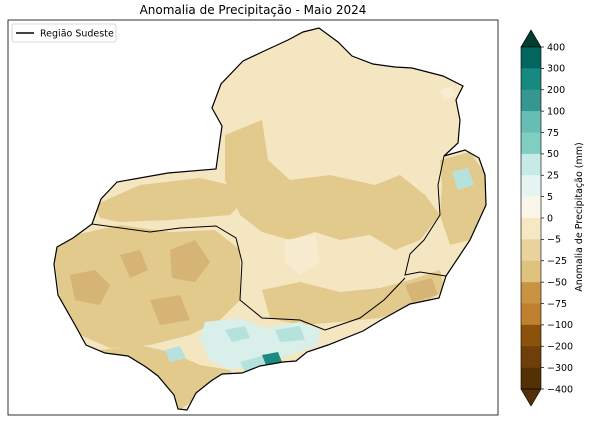  Describe the element at coordinates (556, 69) in the screenshot. I see `colorbar-tick-label: 300` at that location.